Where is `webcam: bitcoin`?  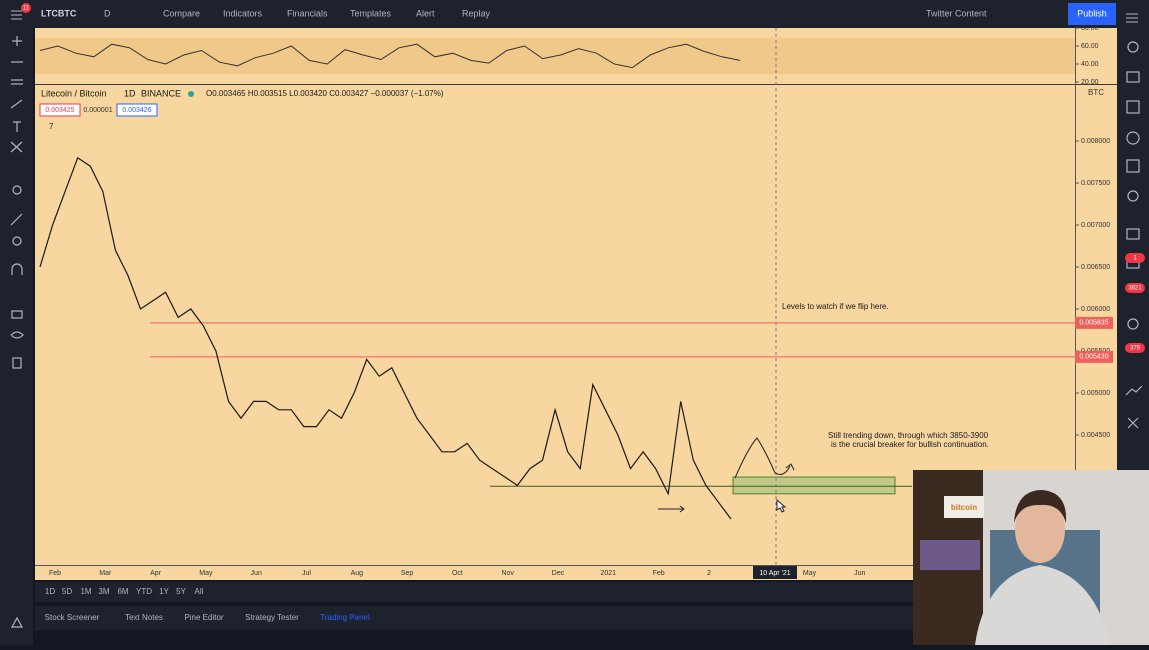 webcam: bitcoin is located at coordinates (1031, 557).